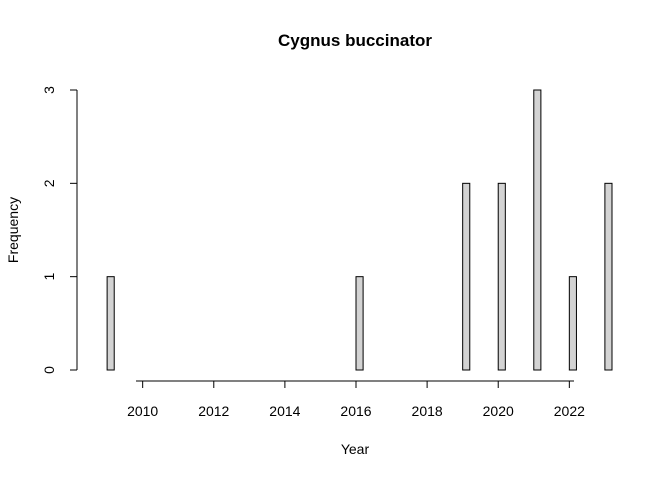 The height and width of the screenshot is (480, 672). What do you see at coordinates (356, 399) in the screenshot?
I see `x-axis: 2010 2012 2014 2016 2018 2020 2022` at bounding box center [356, 399].